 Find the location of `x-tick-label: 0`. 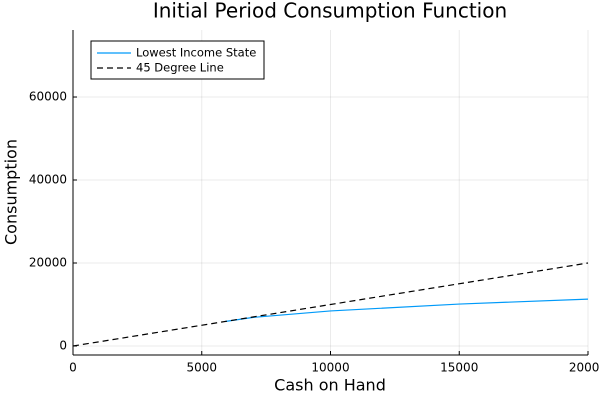

x-tick-label: 0 is located at coordinates (73, 368).